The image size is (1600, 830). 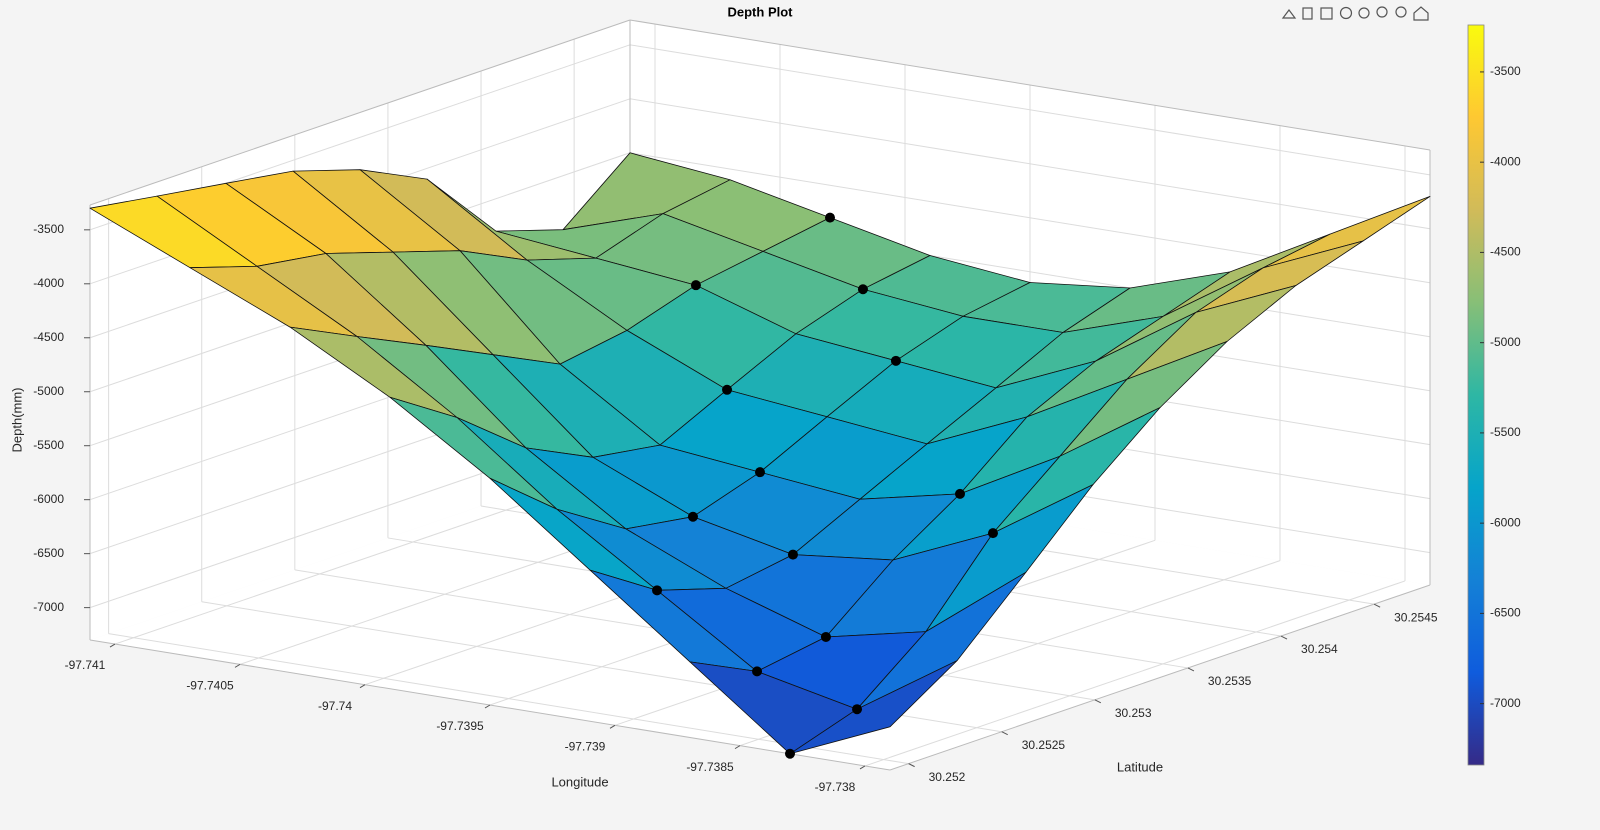 What do you see at coordinates (1319, 649) in the screenshot?
I see `y-tick-label: 30.254` at bounding box center [1319, 649].